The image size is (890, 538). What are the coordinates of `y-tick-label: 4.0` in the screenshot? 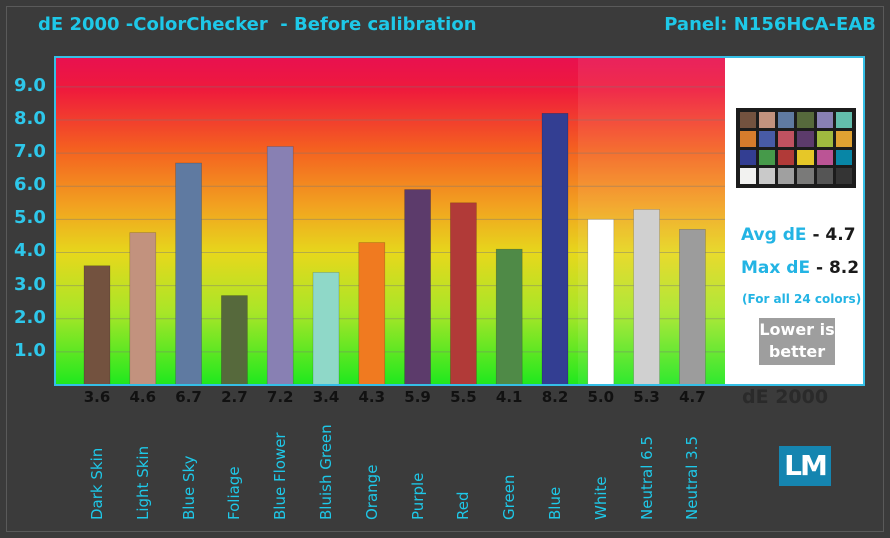 It's located at (30, 251).